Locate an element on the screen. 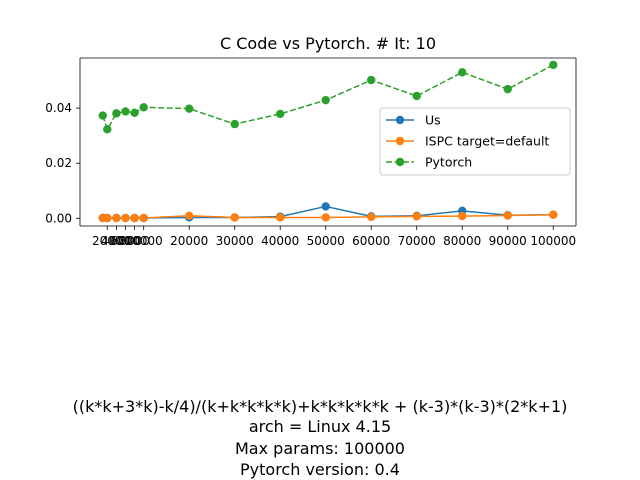  x-tick-label: 6000 is located at coordinates (125, 241).